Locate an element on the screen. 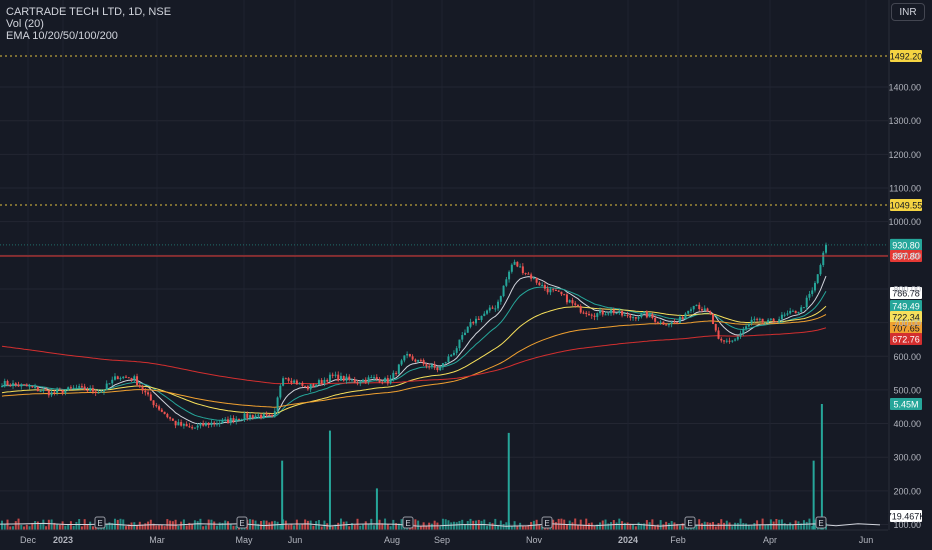 This screenshot has height=550, width=932. ema20-label: 749.49 is located at coordinates (906, 307).